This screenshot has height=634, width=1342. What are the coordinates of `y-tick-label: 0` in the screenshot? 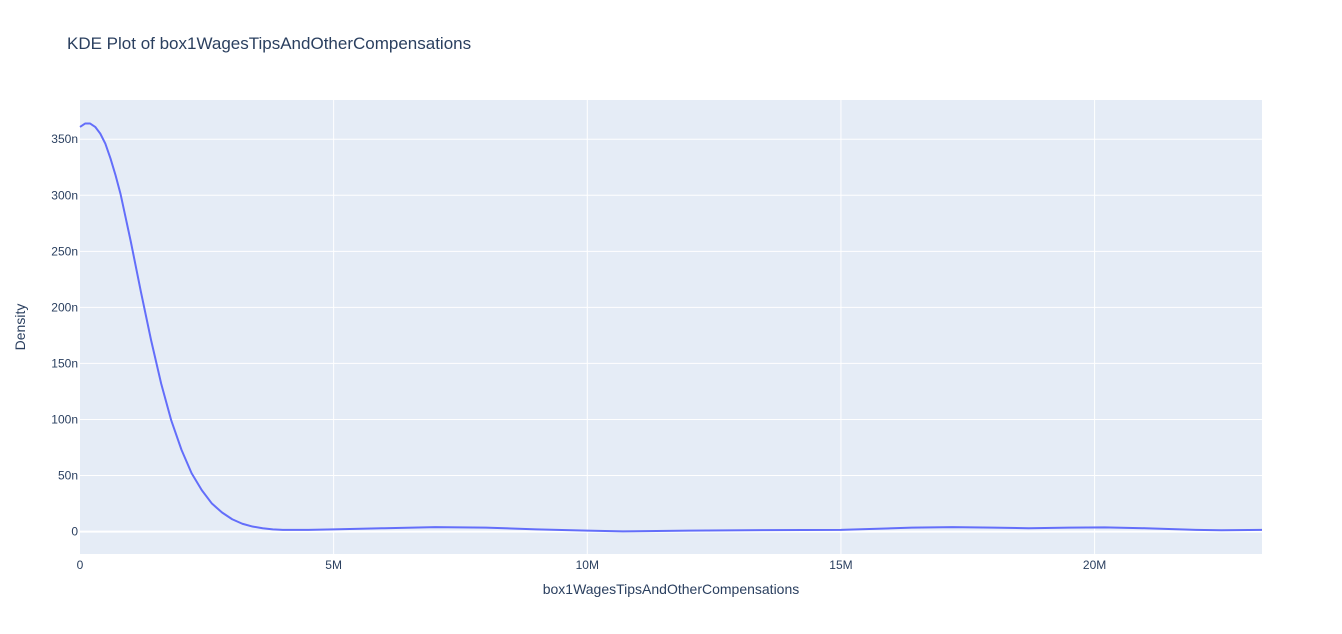 It's located at (74, 532).